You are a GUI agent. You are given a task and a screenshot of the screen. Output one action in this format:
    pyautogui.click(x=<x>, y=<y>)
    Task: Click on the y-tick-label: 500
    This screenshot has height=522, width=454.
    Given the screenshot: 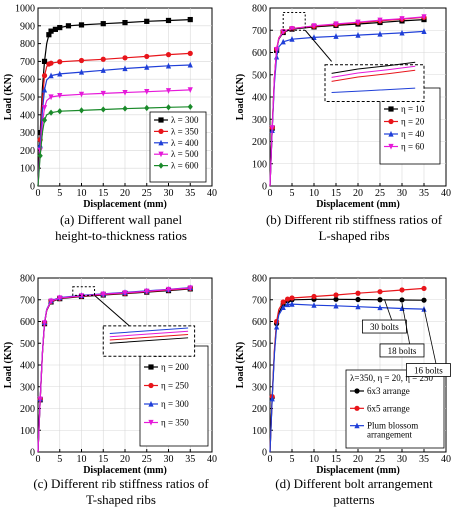 What is the action you would take?
    pyautogui.click(x=259, y=344)
    